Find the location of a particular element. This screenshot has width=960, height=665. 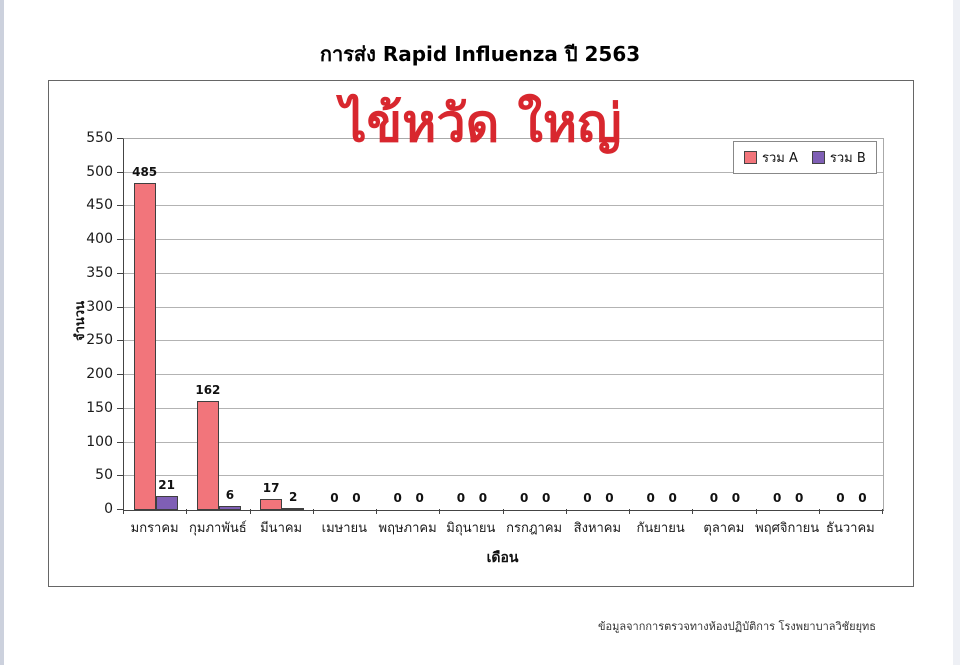

x-tick-label: เมษายน is located at coordinates (344, 528).